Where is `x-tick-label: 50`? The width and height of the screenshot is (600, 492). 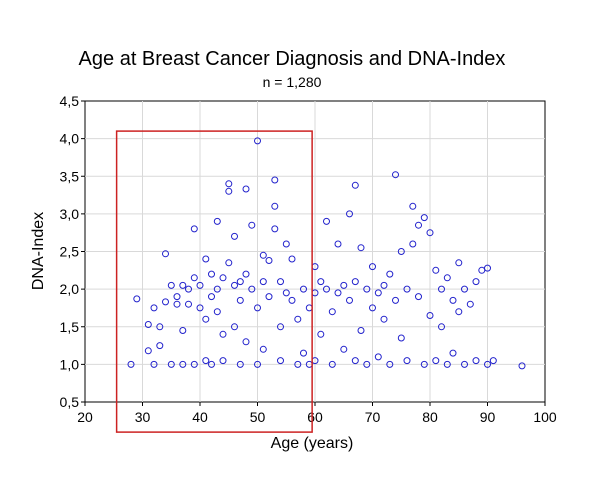 x-tick-label: 50 is located at coordinates (258, 417).